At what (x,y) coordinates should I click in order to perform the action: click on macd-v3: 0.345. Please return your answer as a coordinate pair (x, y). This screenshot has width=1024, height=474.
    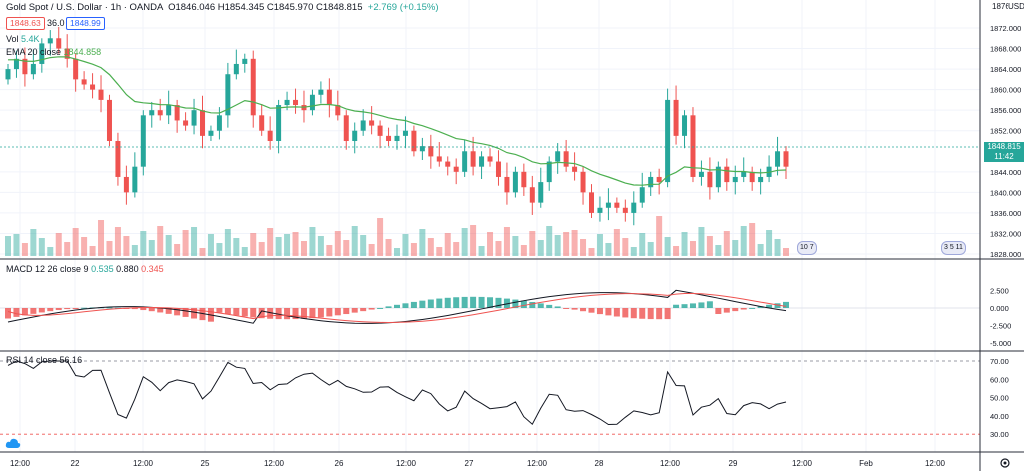
    Looking at the image, I should click on (152, 269).